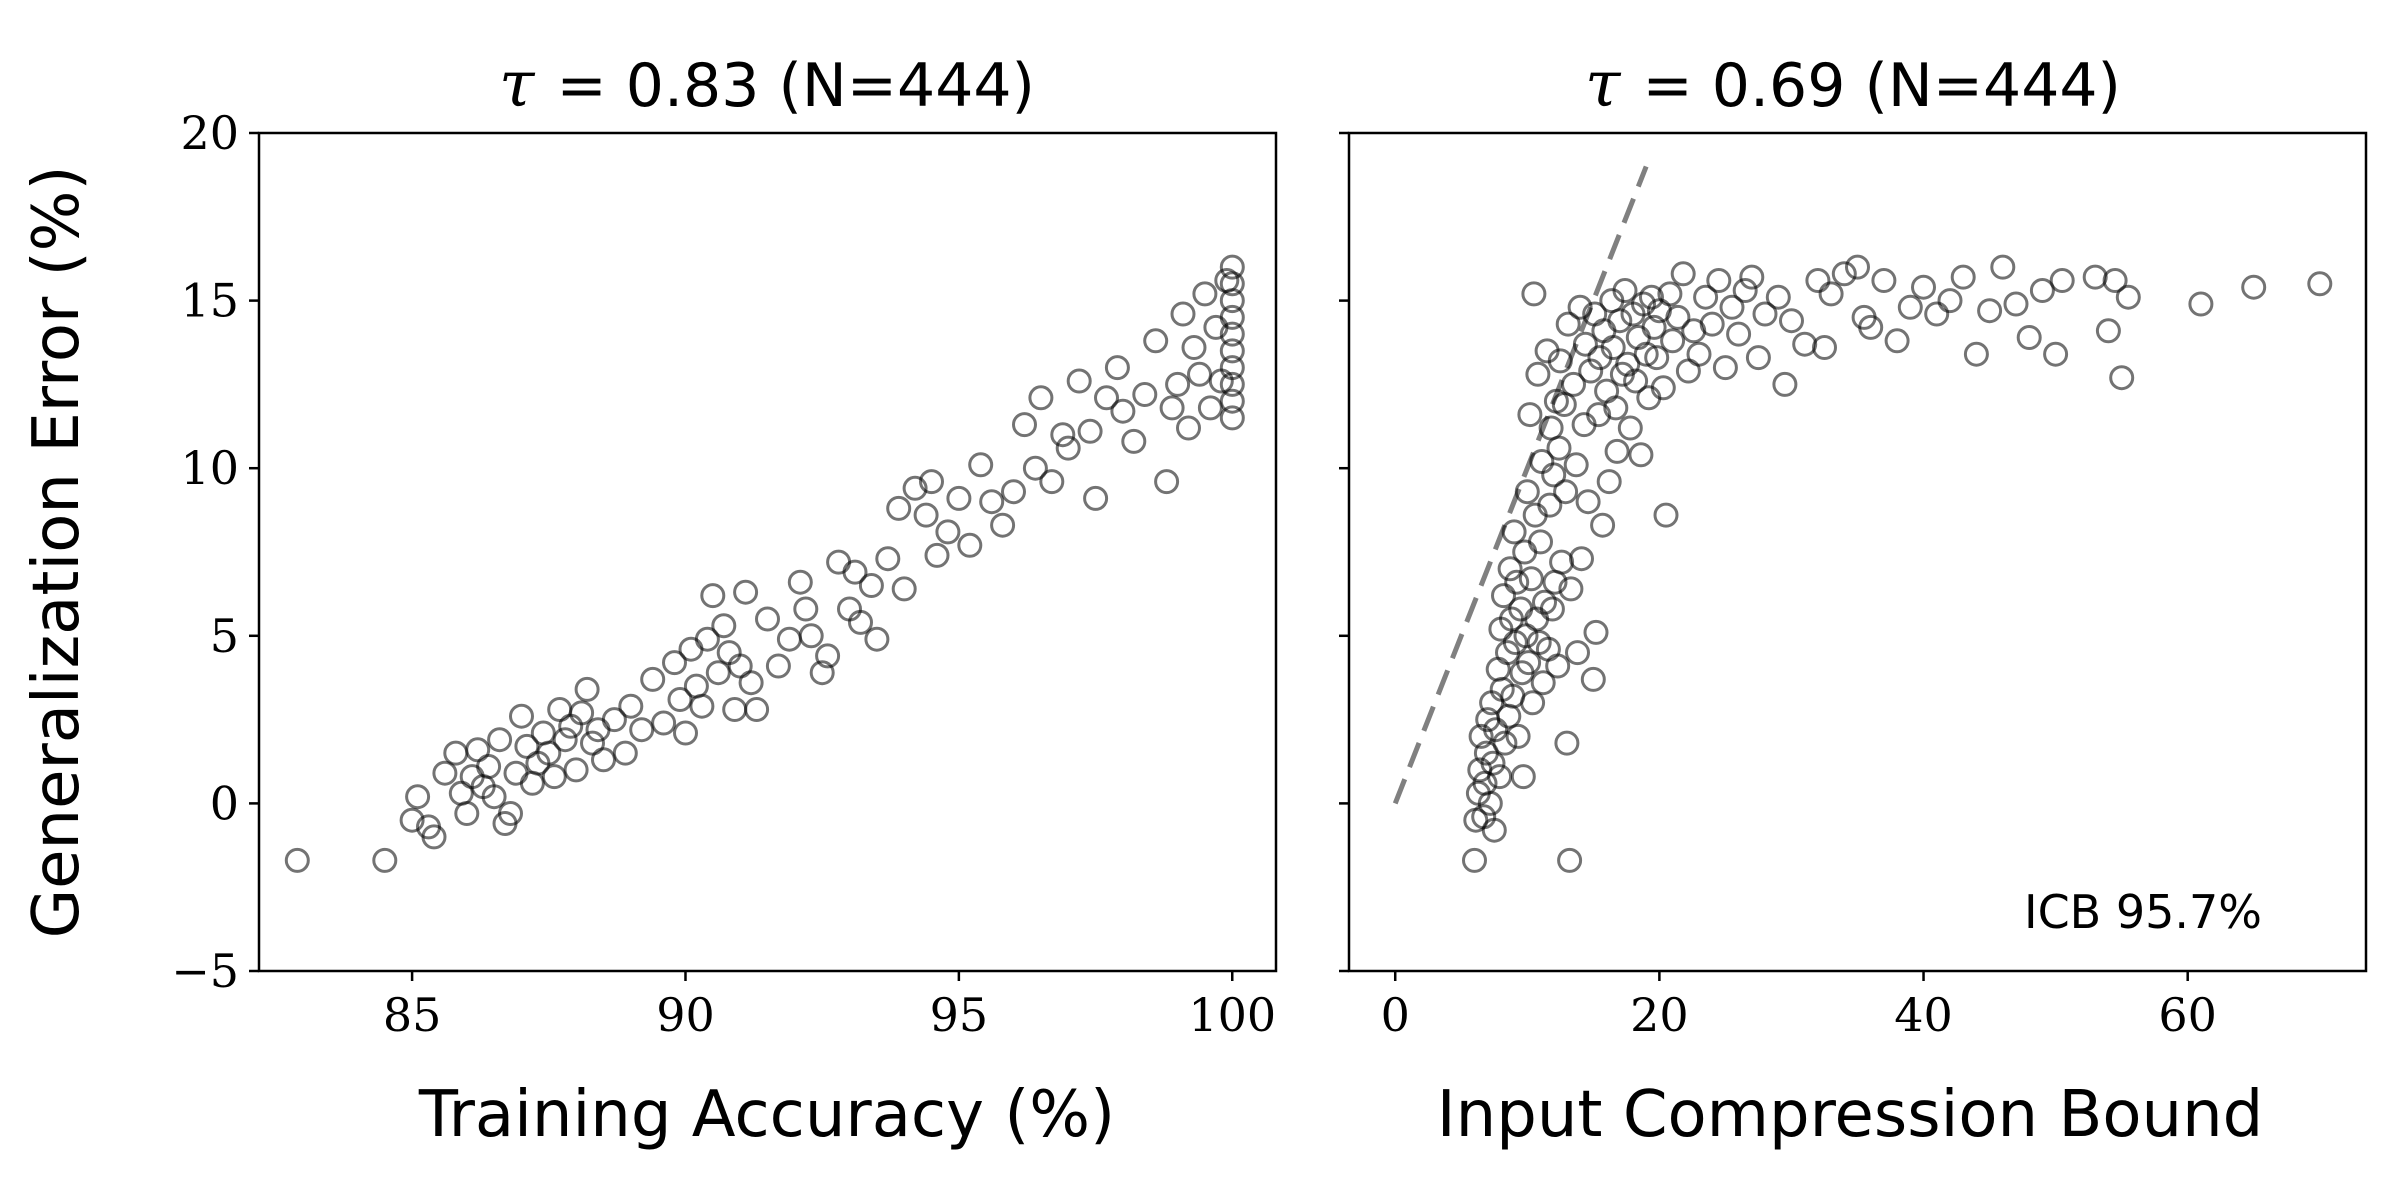  Describe the element at coordinates (412, 1015) in the screenshot. I see `left-x-tick-label: 85` at that location.